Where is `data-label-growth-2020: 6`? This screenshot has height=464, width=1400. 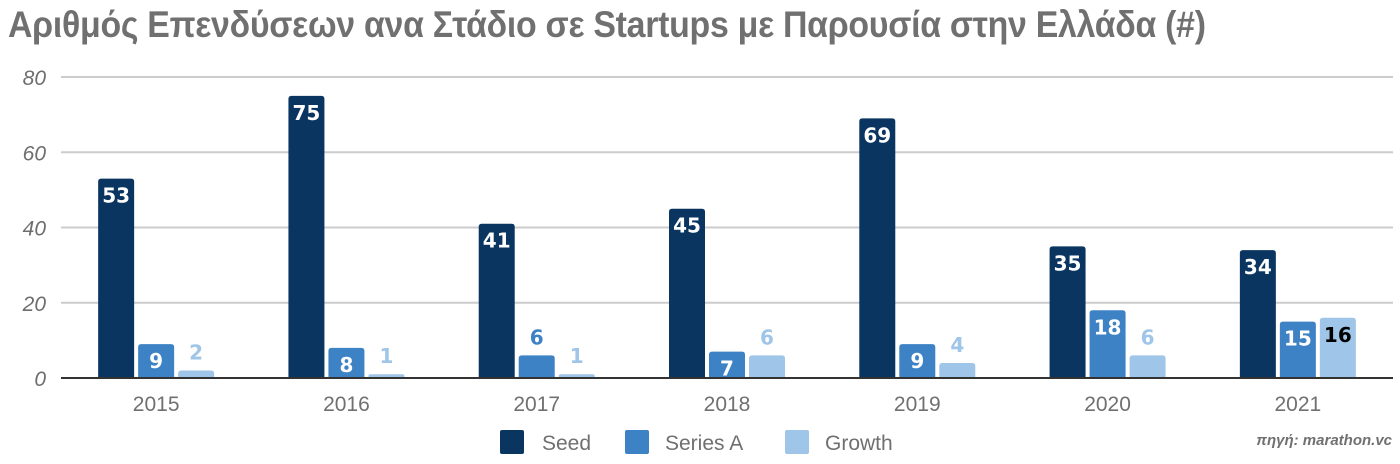
data-label-growth-2020: 6 is located at coordinates (1148, 337).